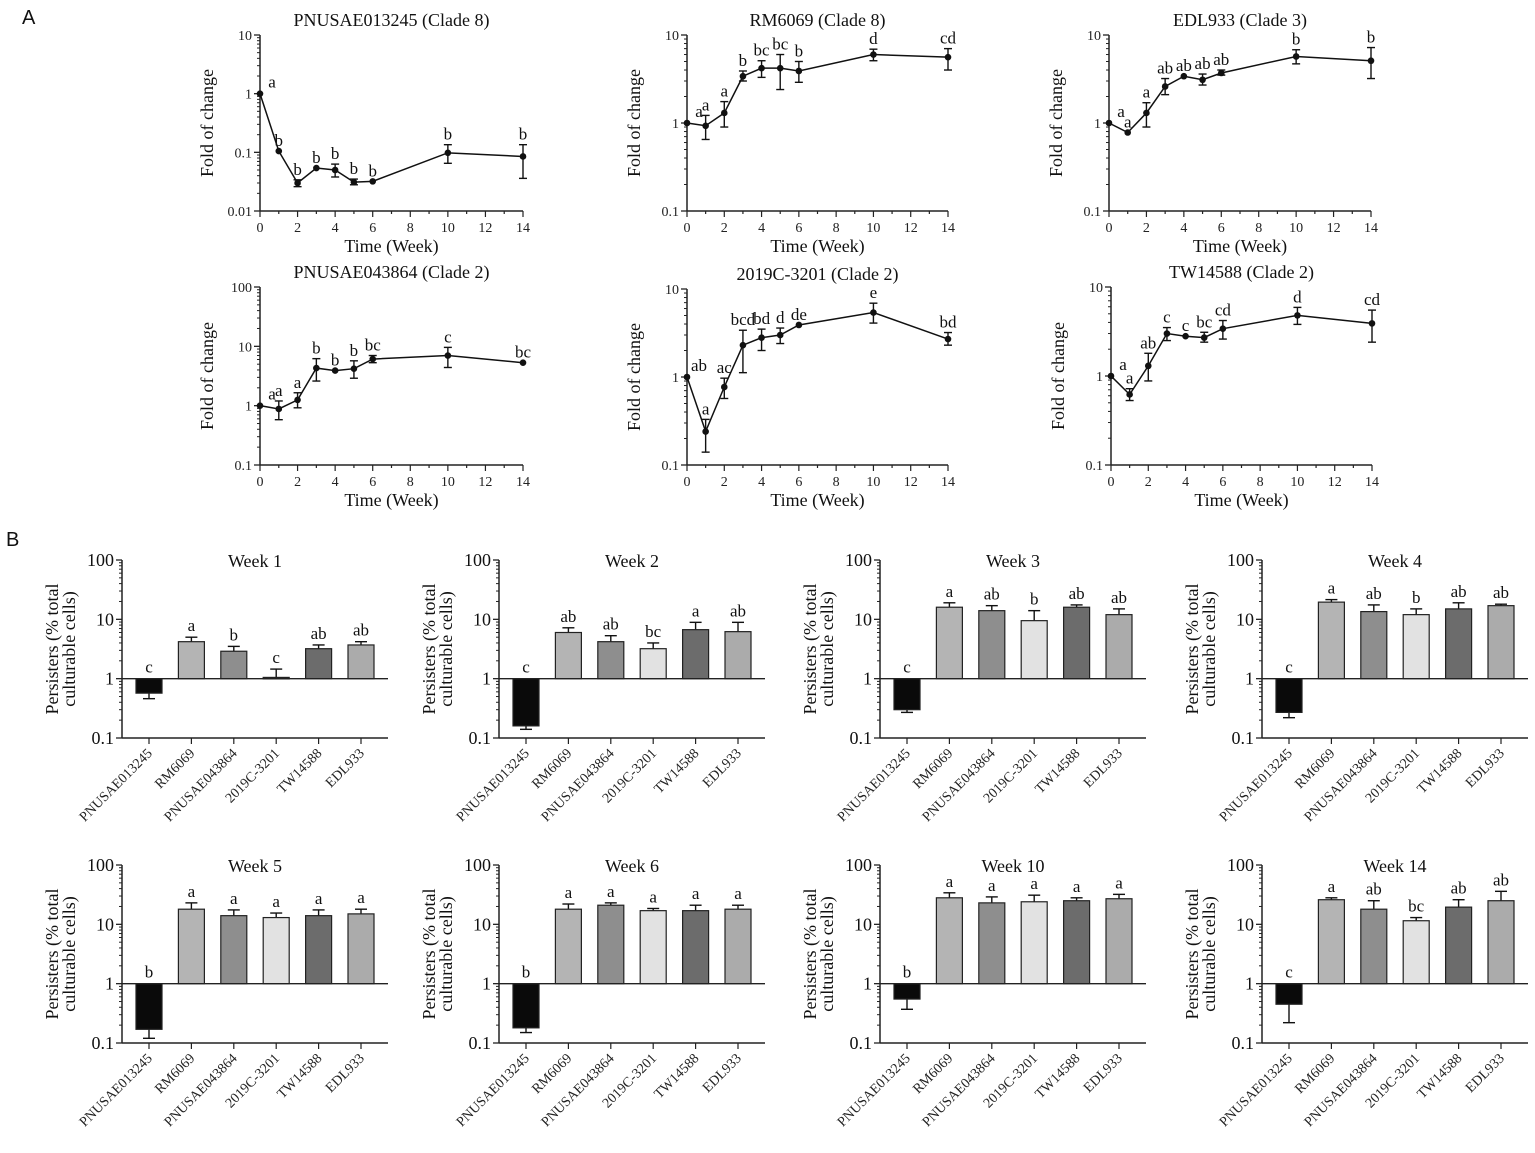 The image size is (1535, 1153). I want to click on significance-letter: bc, so click(1204, 321).